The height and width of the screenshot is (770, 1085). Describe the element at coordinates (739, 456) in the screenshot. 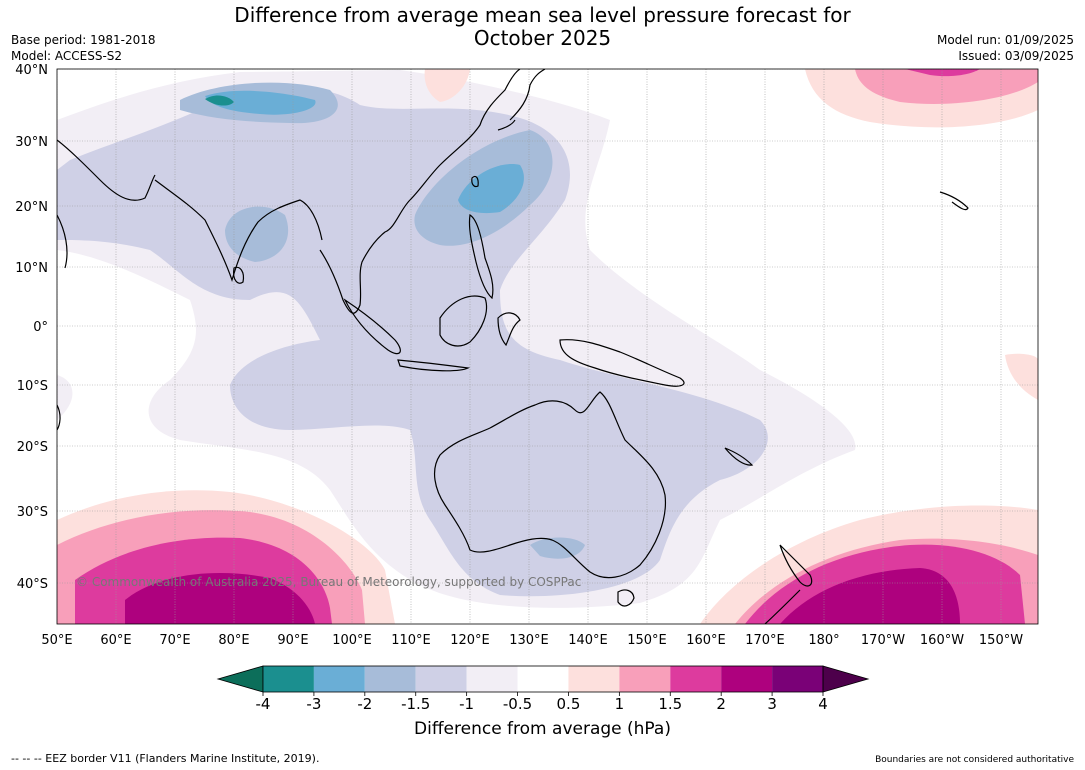

I see `coast-new-caledonia` at that location.